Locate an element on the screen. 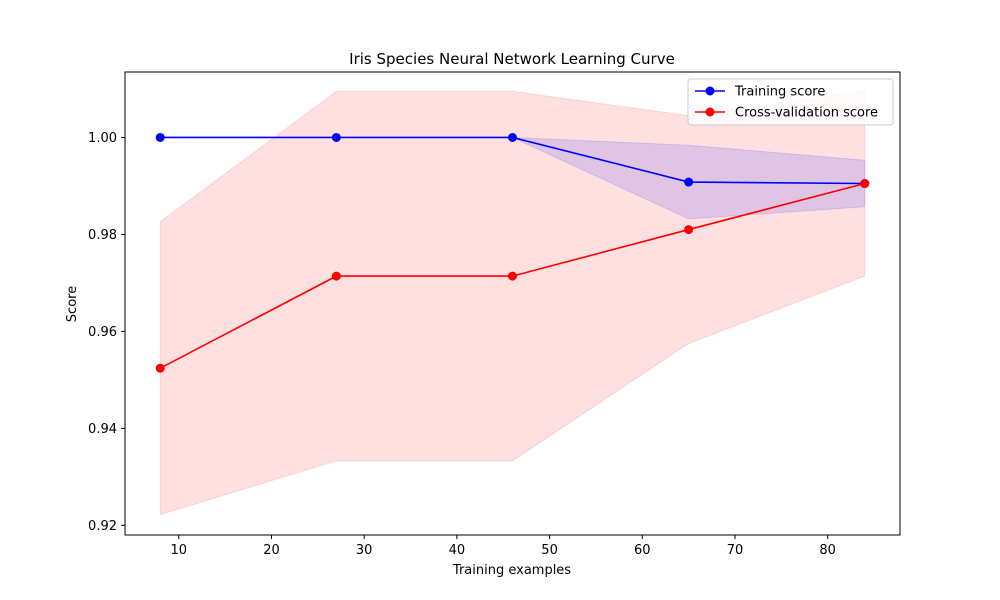 This screenshot has height=600, width=1000. x-axis-ticks: 10 20 30 40 50 60 70 80 is located at coordinates (503, 546).